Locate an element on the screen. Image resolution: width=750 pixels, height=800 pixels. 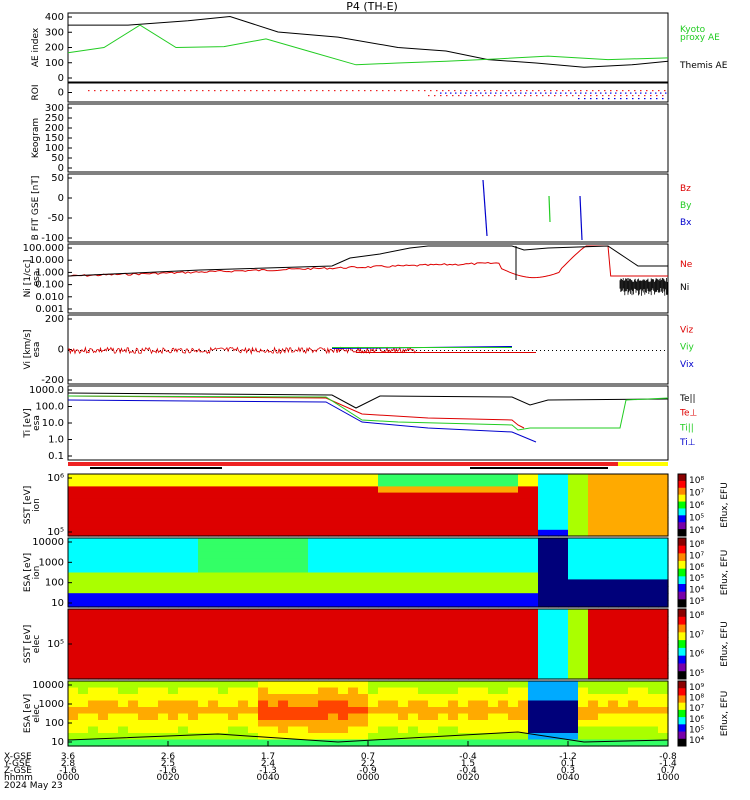
y-tick-label: 1000 is located at coordinates (51, 704).